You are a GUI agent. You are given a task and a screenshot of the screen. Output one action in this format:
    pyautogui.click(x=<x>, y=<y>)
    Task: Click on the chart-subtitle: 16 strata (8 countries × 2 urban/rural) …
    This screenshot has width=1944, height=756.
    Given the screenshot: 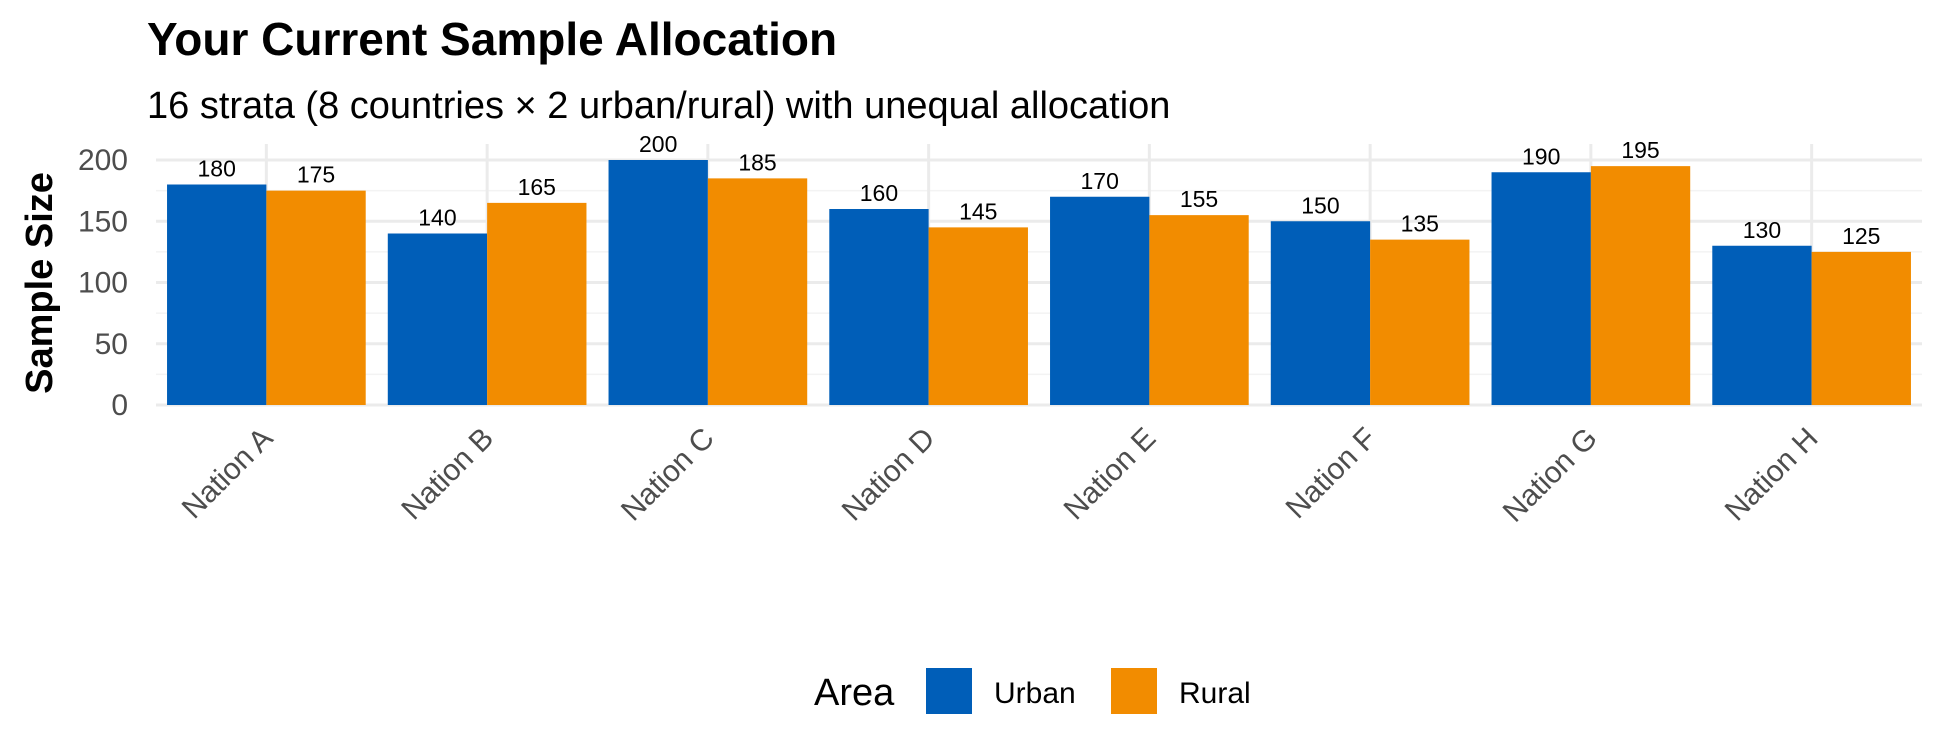 What is the action you would take?
    pyautogui.click(x=658, y=106)
    